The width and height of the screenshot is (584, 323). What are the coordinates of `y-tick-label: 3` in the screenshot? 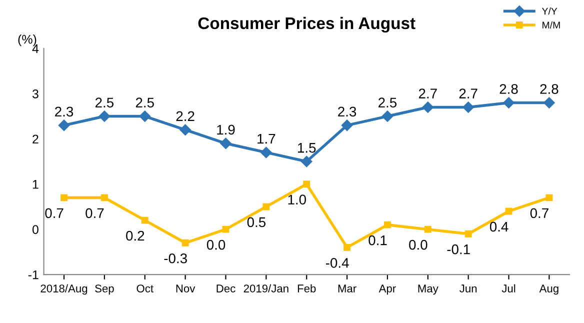 It's located at (35, 93).